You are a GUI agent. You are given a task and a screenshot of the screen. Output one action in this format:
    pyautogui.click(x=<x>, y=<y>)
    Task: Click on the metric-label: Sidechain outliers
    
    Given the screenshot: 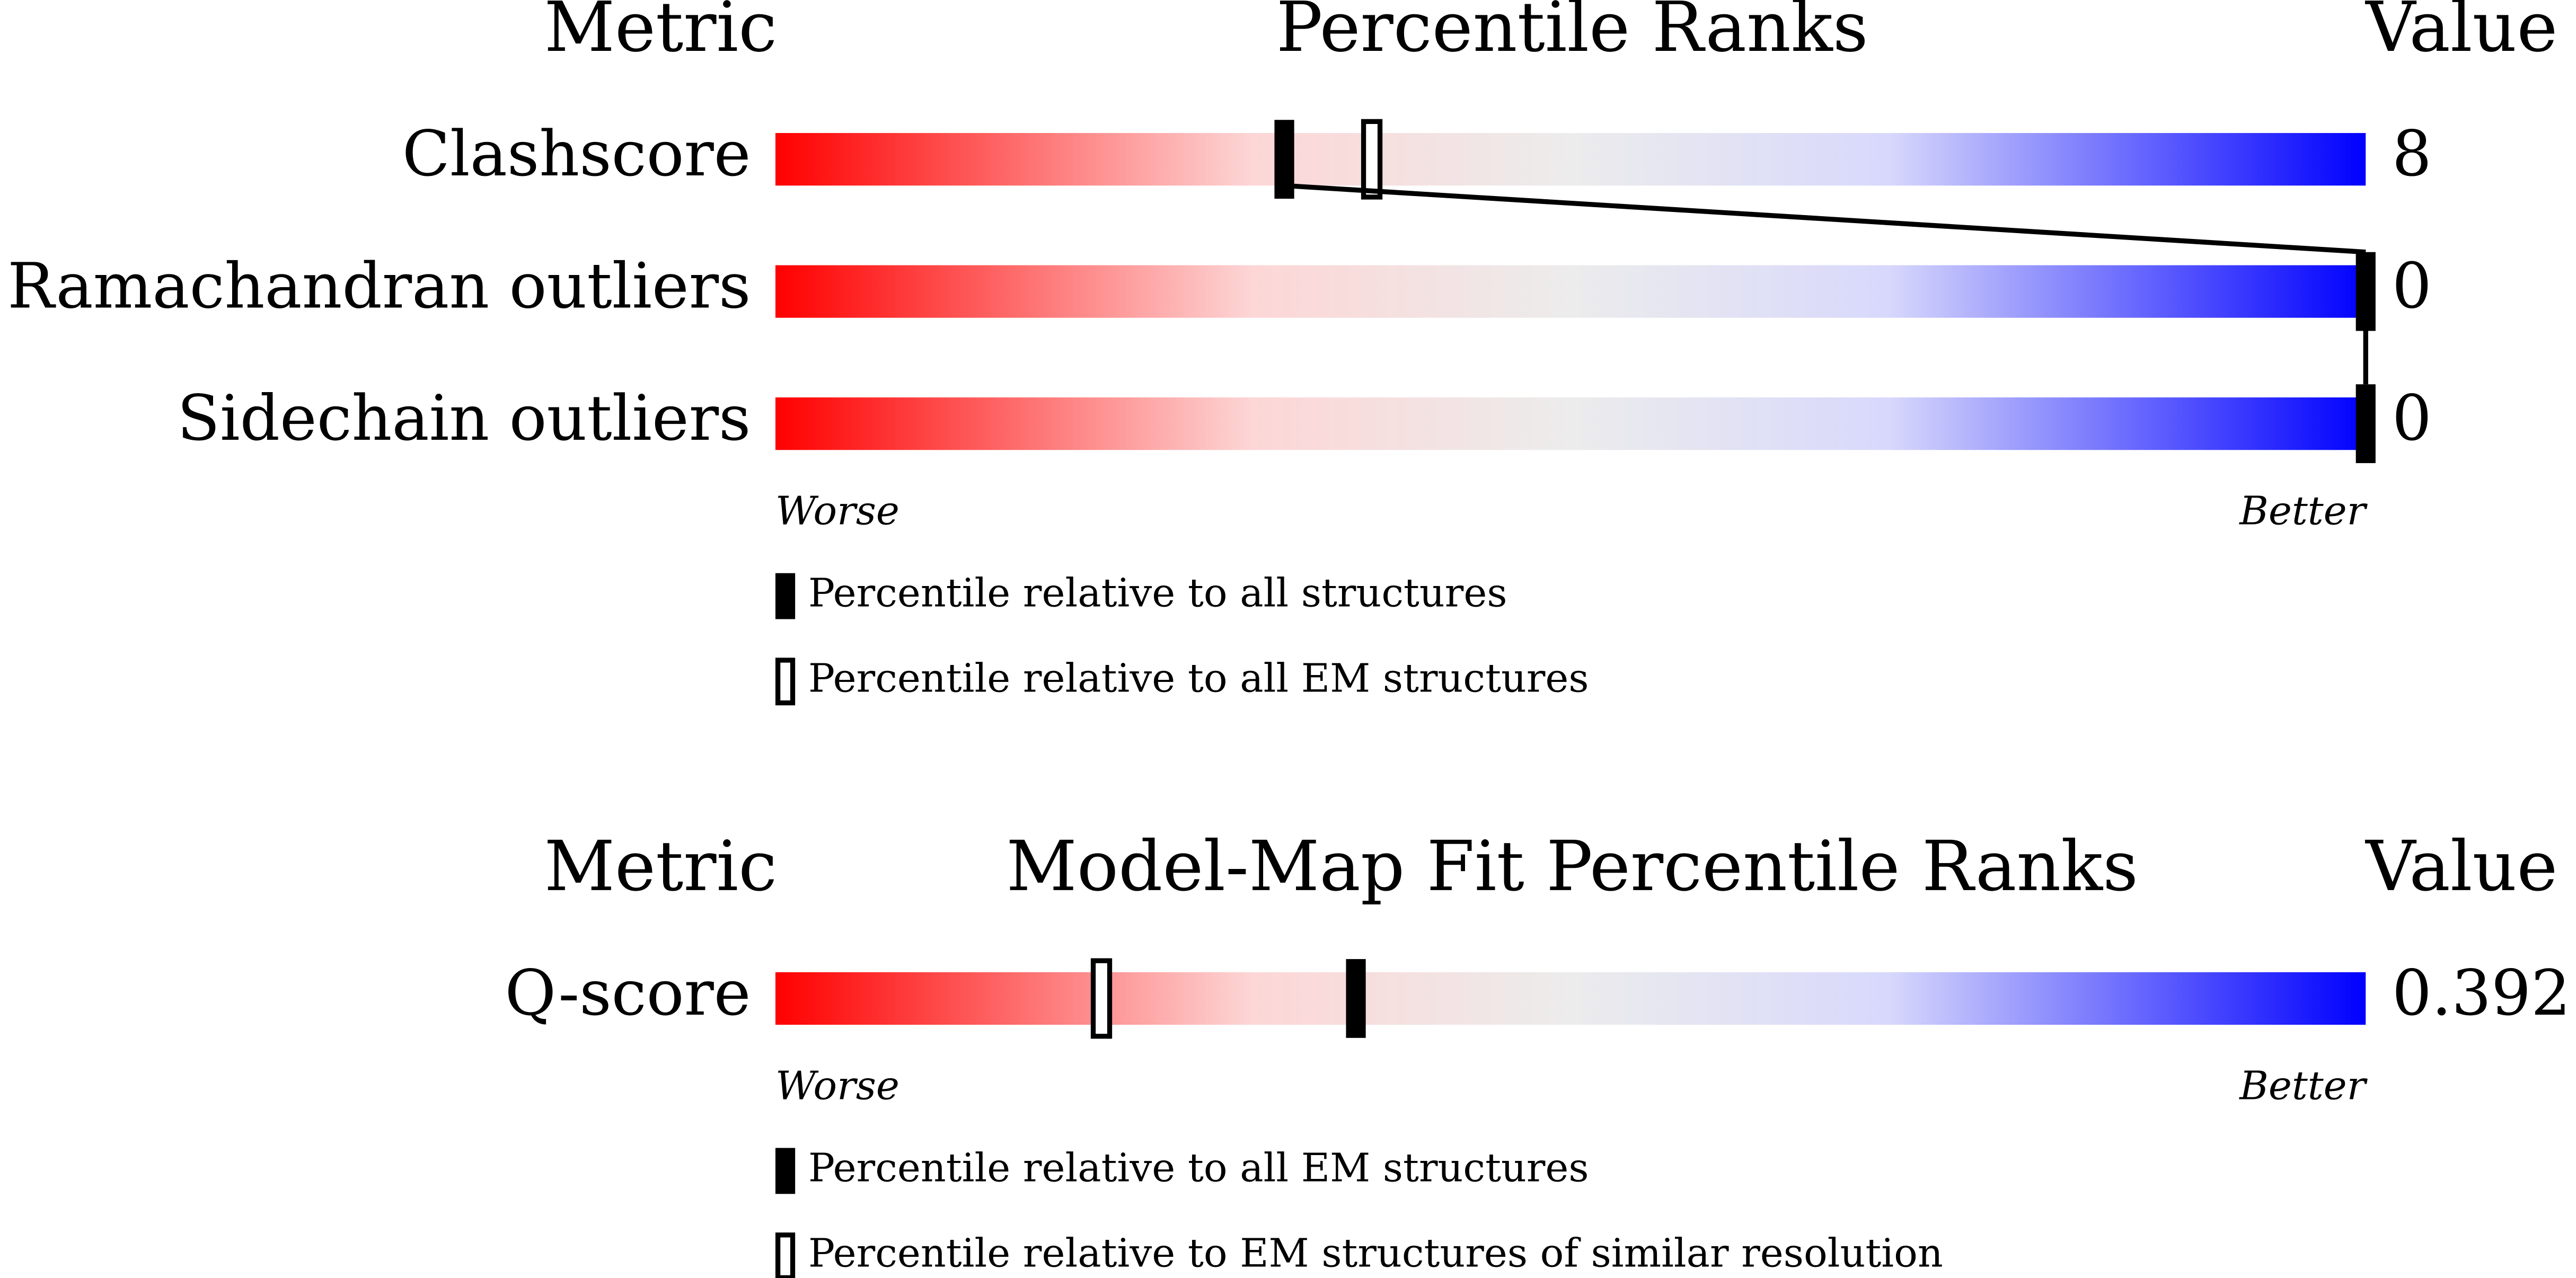 What is the action you would take?
    pyautogui.click(x=464, y=418)
    